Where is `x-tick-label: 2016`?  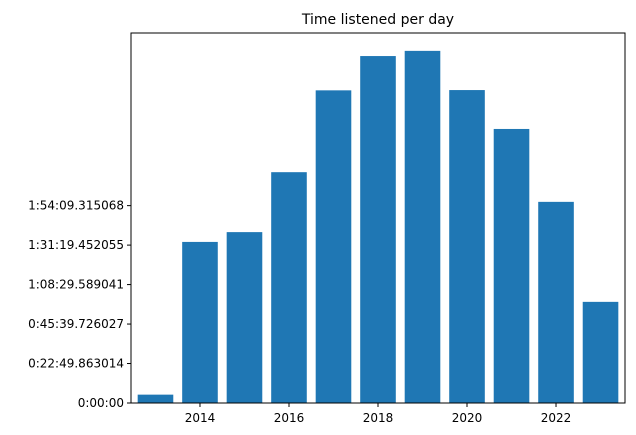 x-tick-label: 2016 is located at coordinates (289, 418).